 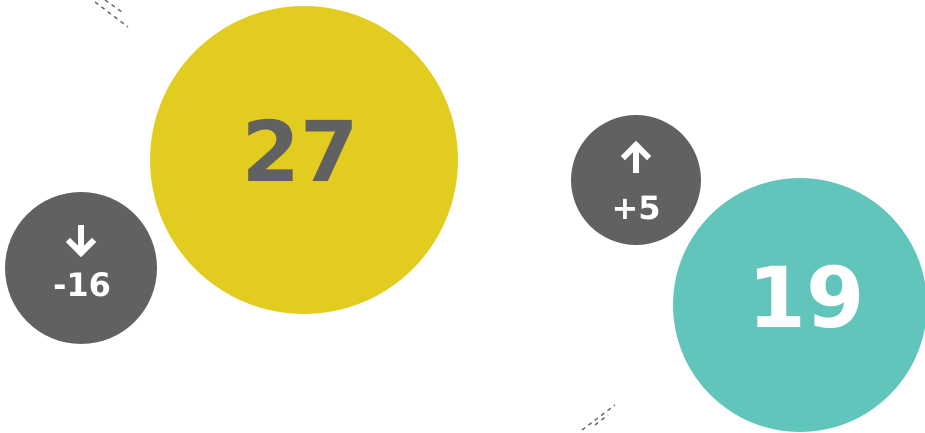 What do you see at coordinates (300, 152) in the screenshot?
I see `value-text: 27` at bounding box center [300, 152].